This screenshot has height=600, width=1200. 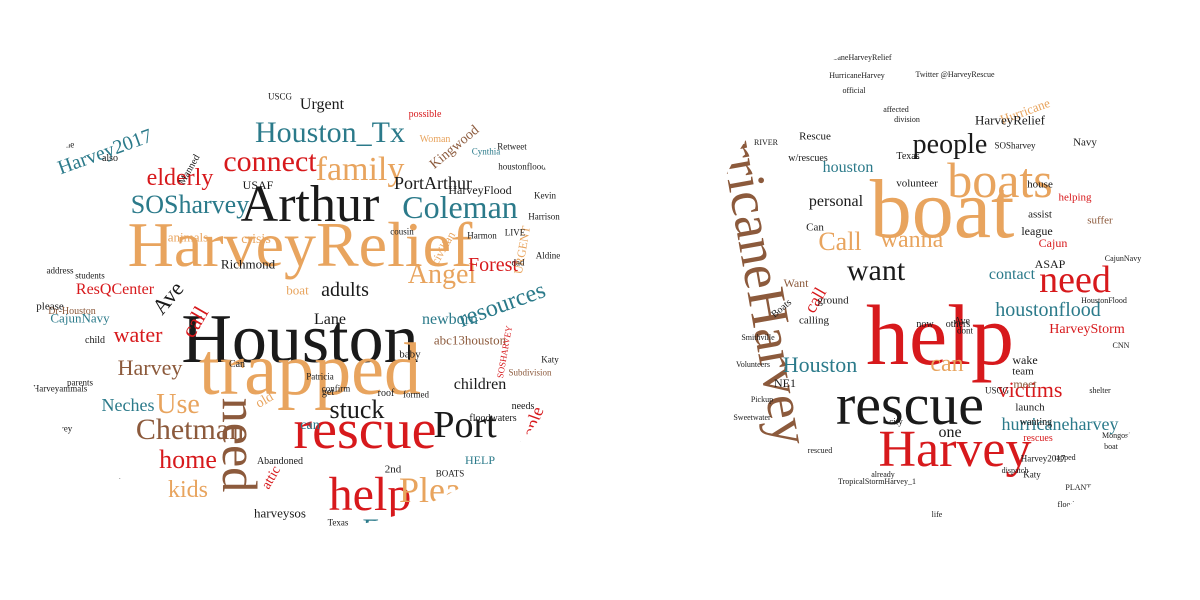 I want to click on cloud-word: Retweet, so click(x=512, y=146).